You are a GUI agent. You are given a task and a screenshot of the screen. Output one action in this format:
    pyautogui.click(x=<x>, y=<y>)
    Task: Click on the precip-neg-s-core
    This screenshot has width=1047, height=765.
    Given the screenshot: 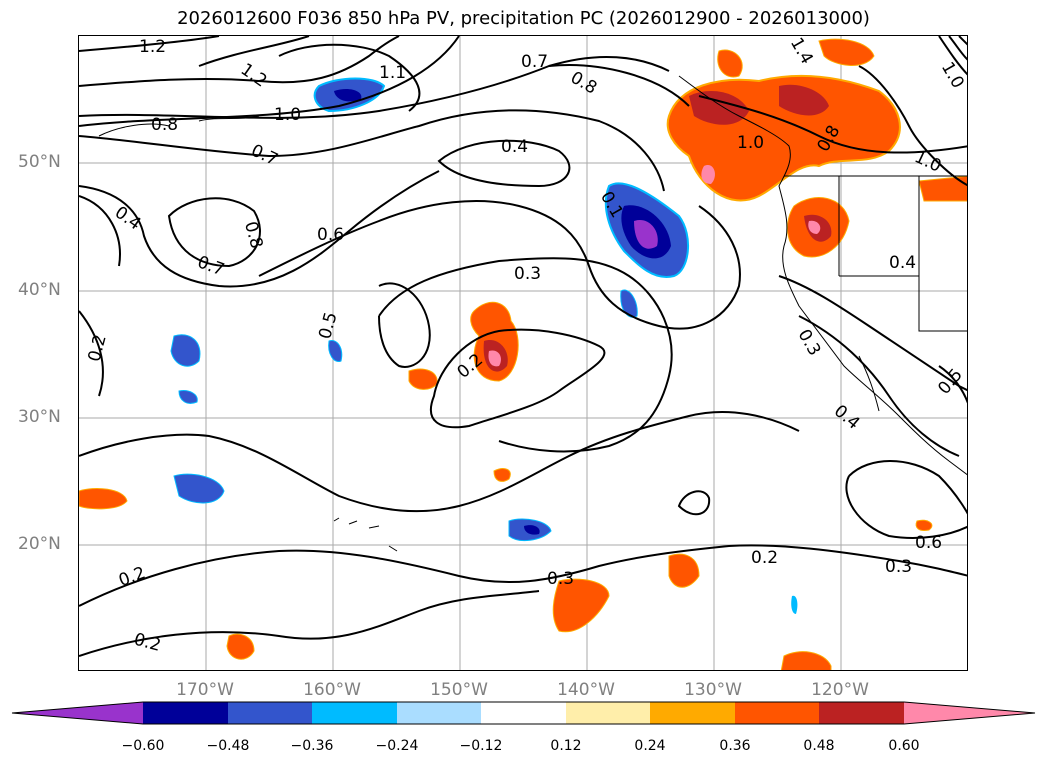 What is the action you would take?
    pyautogui.click(x=532, y=530)
    